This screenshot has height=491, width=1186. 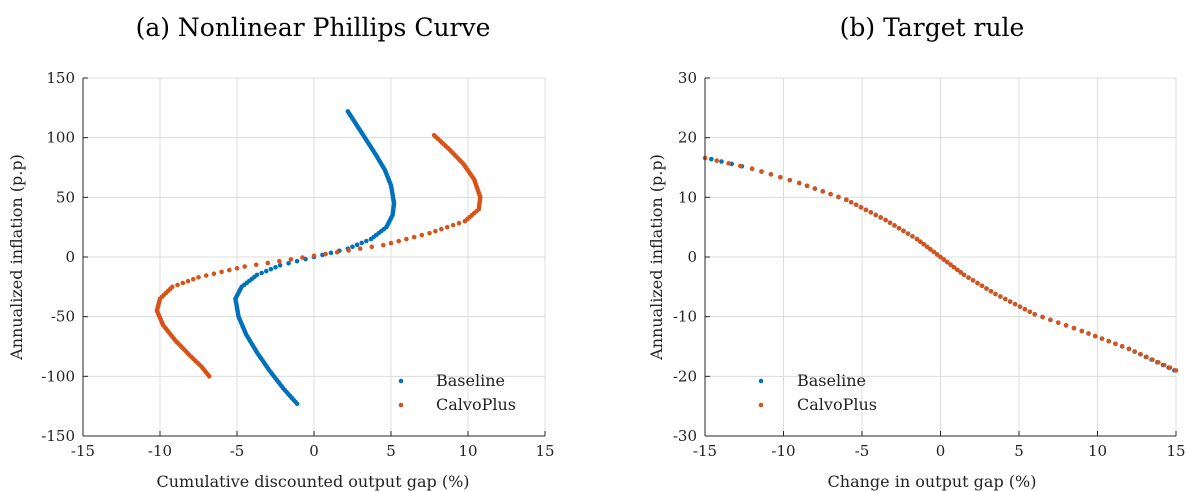 What do you see at coordinates (1097, 451) in the screenshot?
I see `x-tick-label: 10` at bounding box center [1097, 451].